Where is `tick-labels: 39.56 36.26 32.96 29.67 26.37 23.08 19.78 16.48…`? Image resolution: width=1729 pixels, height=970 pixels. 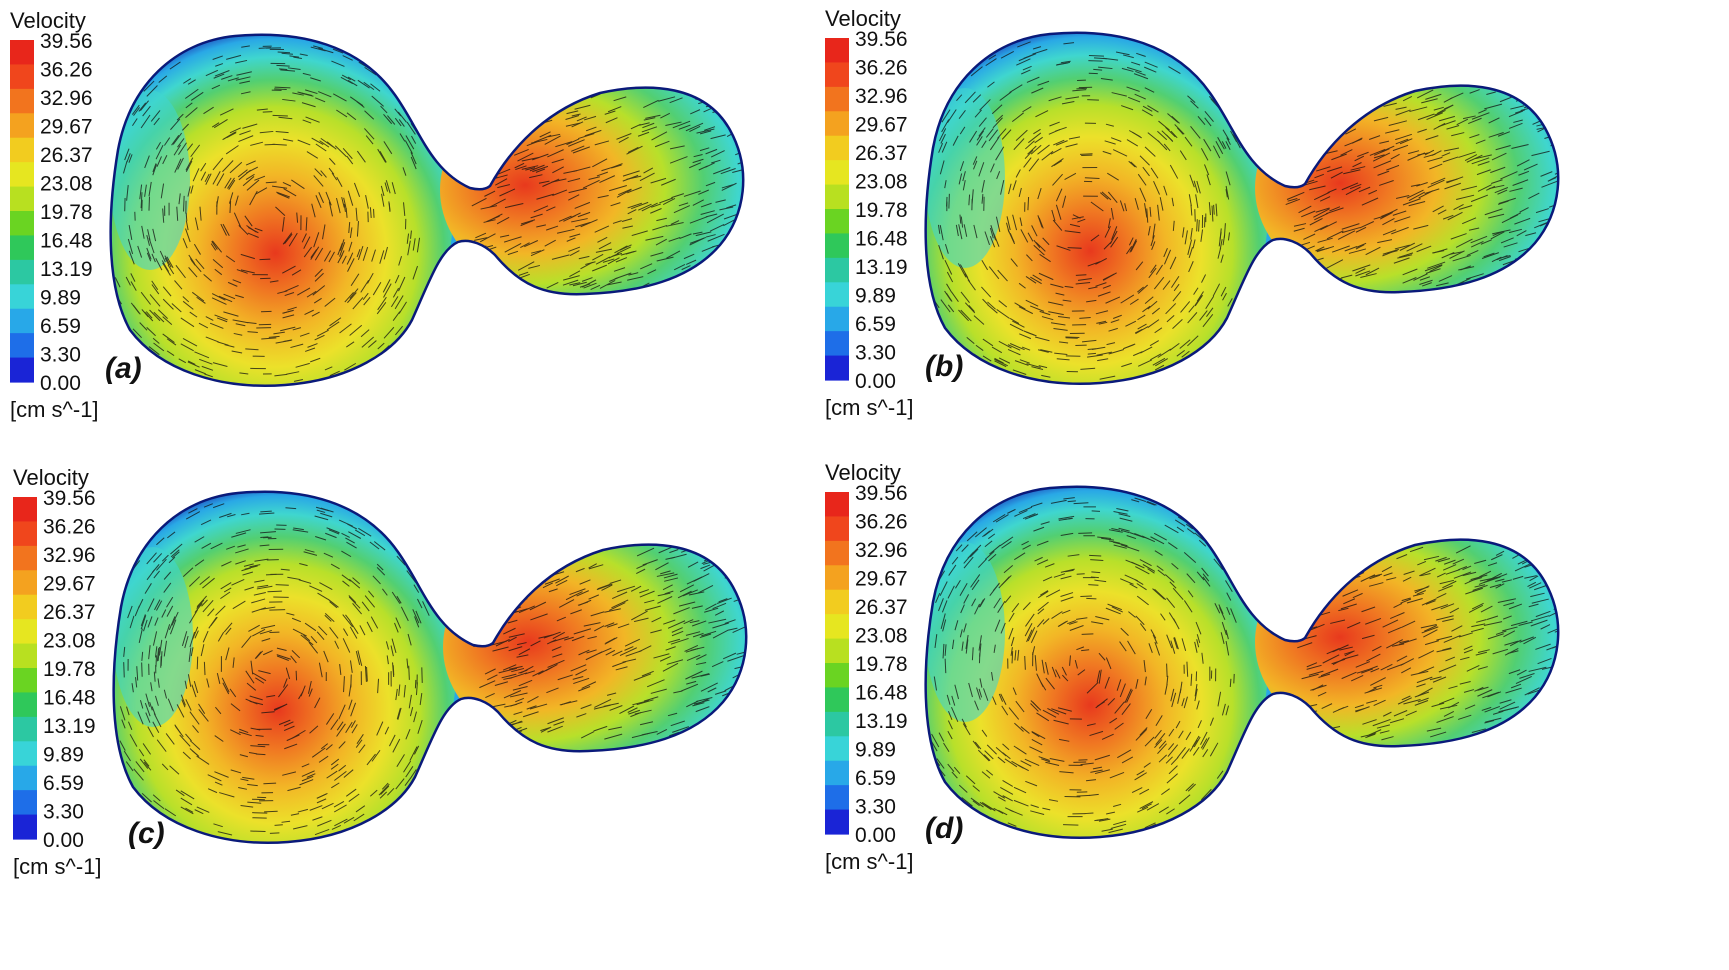
tick-labels: 39.56 36.26 32.96 29.67 26.37 23.08 19.78 16.48… is located at coordinates (69, 669).